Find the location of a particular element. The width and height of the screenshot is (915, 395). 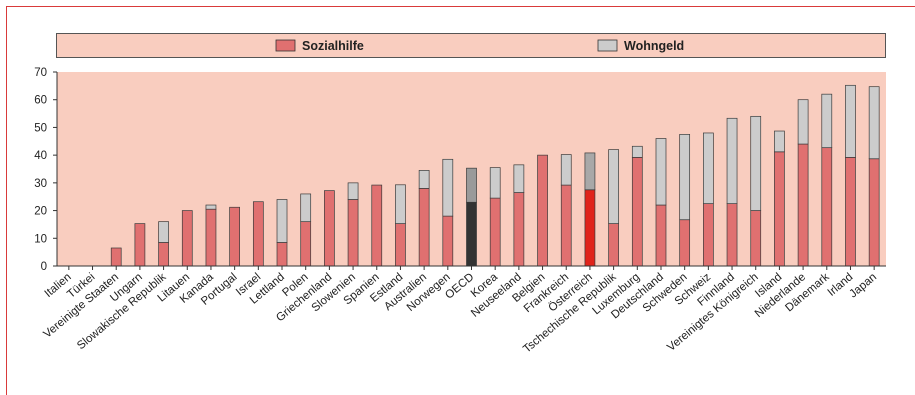

y-axis: 0 10 20 30 40 50 60 70 is located at coordinates (46, 170).